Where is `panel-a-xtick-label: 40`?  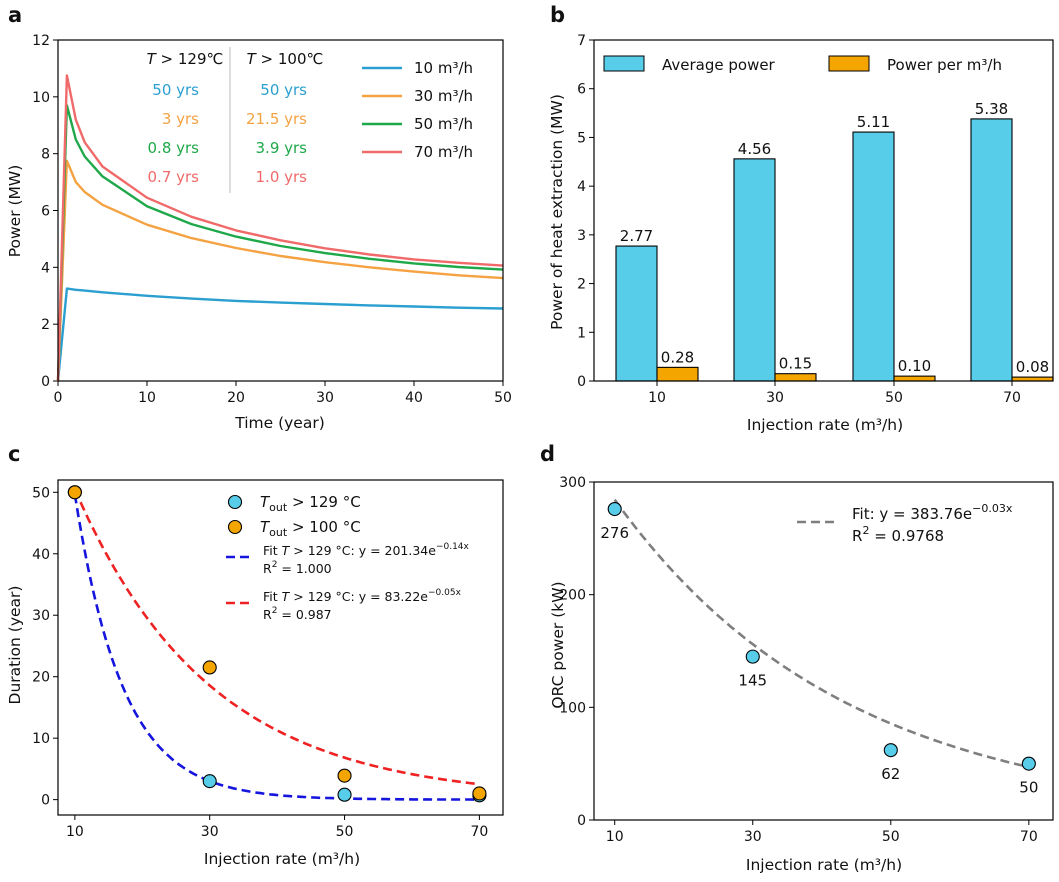
panel-a-xtick-label: 40 is located at coordinates (414, 398).